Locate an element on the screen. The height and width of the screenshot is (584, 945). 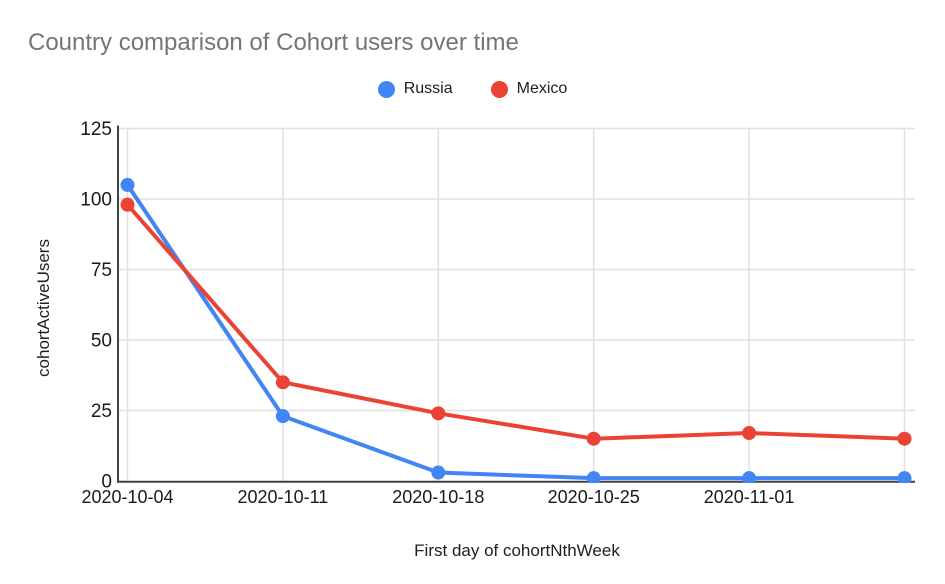
y-tick-label: 75 is located at coordinates (101, 270).